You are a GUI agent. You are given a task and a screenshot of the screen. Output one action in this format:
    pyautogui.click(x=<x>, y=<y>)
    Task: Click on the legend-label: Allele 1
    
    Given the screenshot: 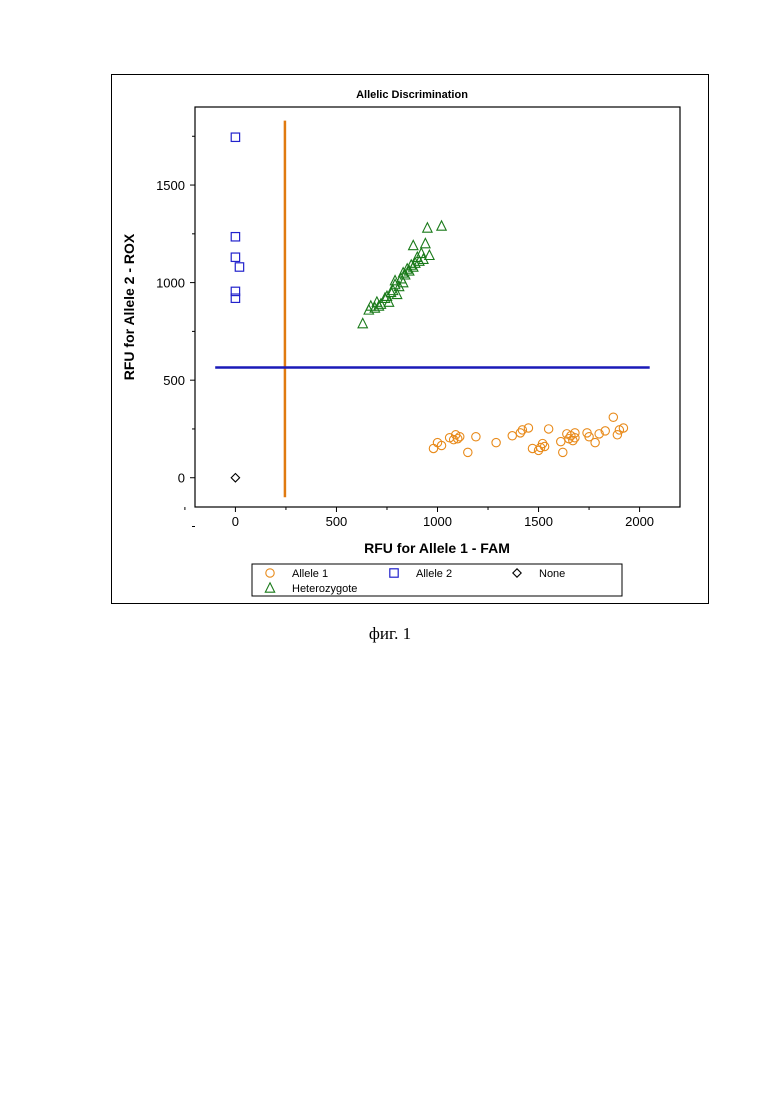 What is the action you would take?
    pyautogui.click(x=310, y=574)
    